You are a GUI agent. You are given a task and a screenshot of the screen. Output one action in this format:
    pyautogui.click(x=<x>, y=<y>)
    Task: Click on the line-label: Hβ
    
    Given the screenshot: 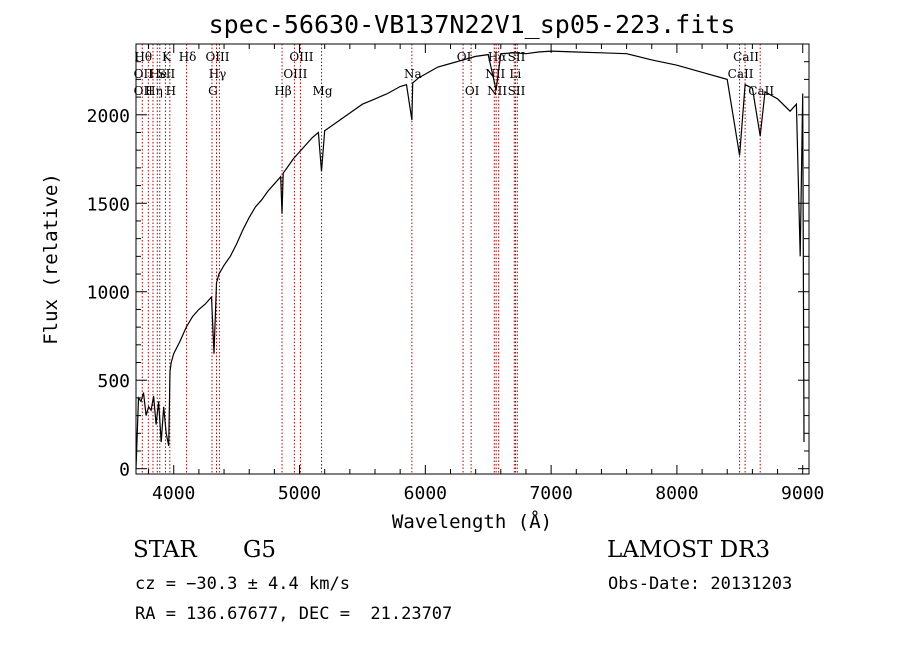 What is the action you would take?
    pyautogui.click(x=282, y=91)
    